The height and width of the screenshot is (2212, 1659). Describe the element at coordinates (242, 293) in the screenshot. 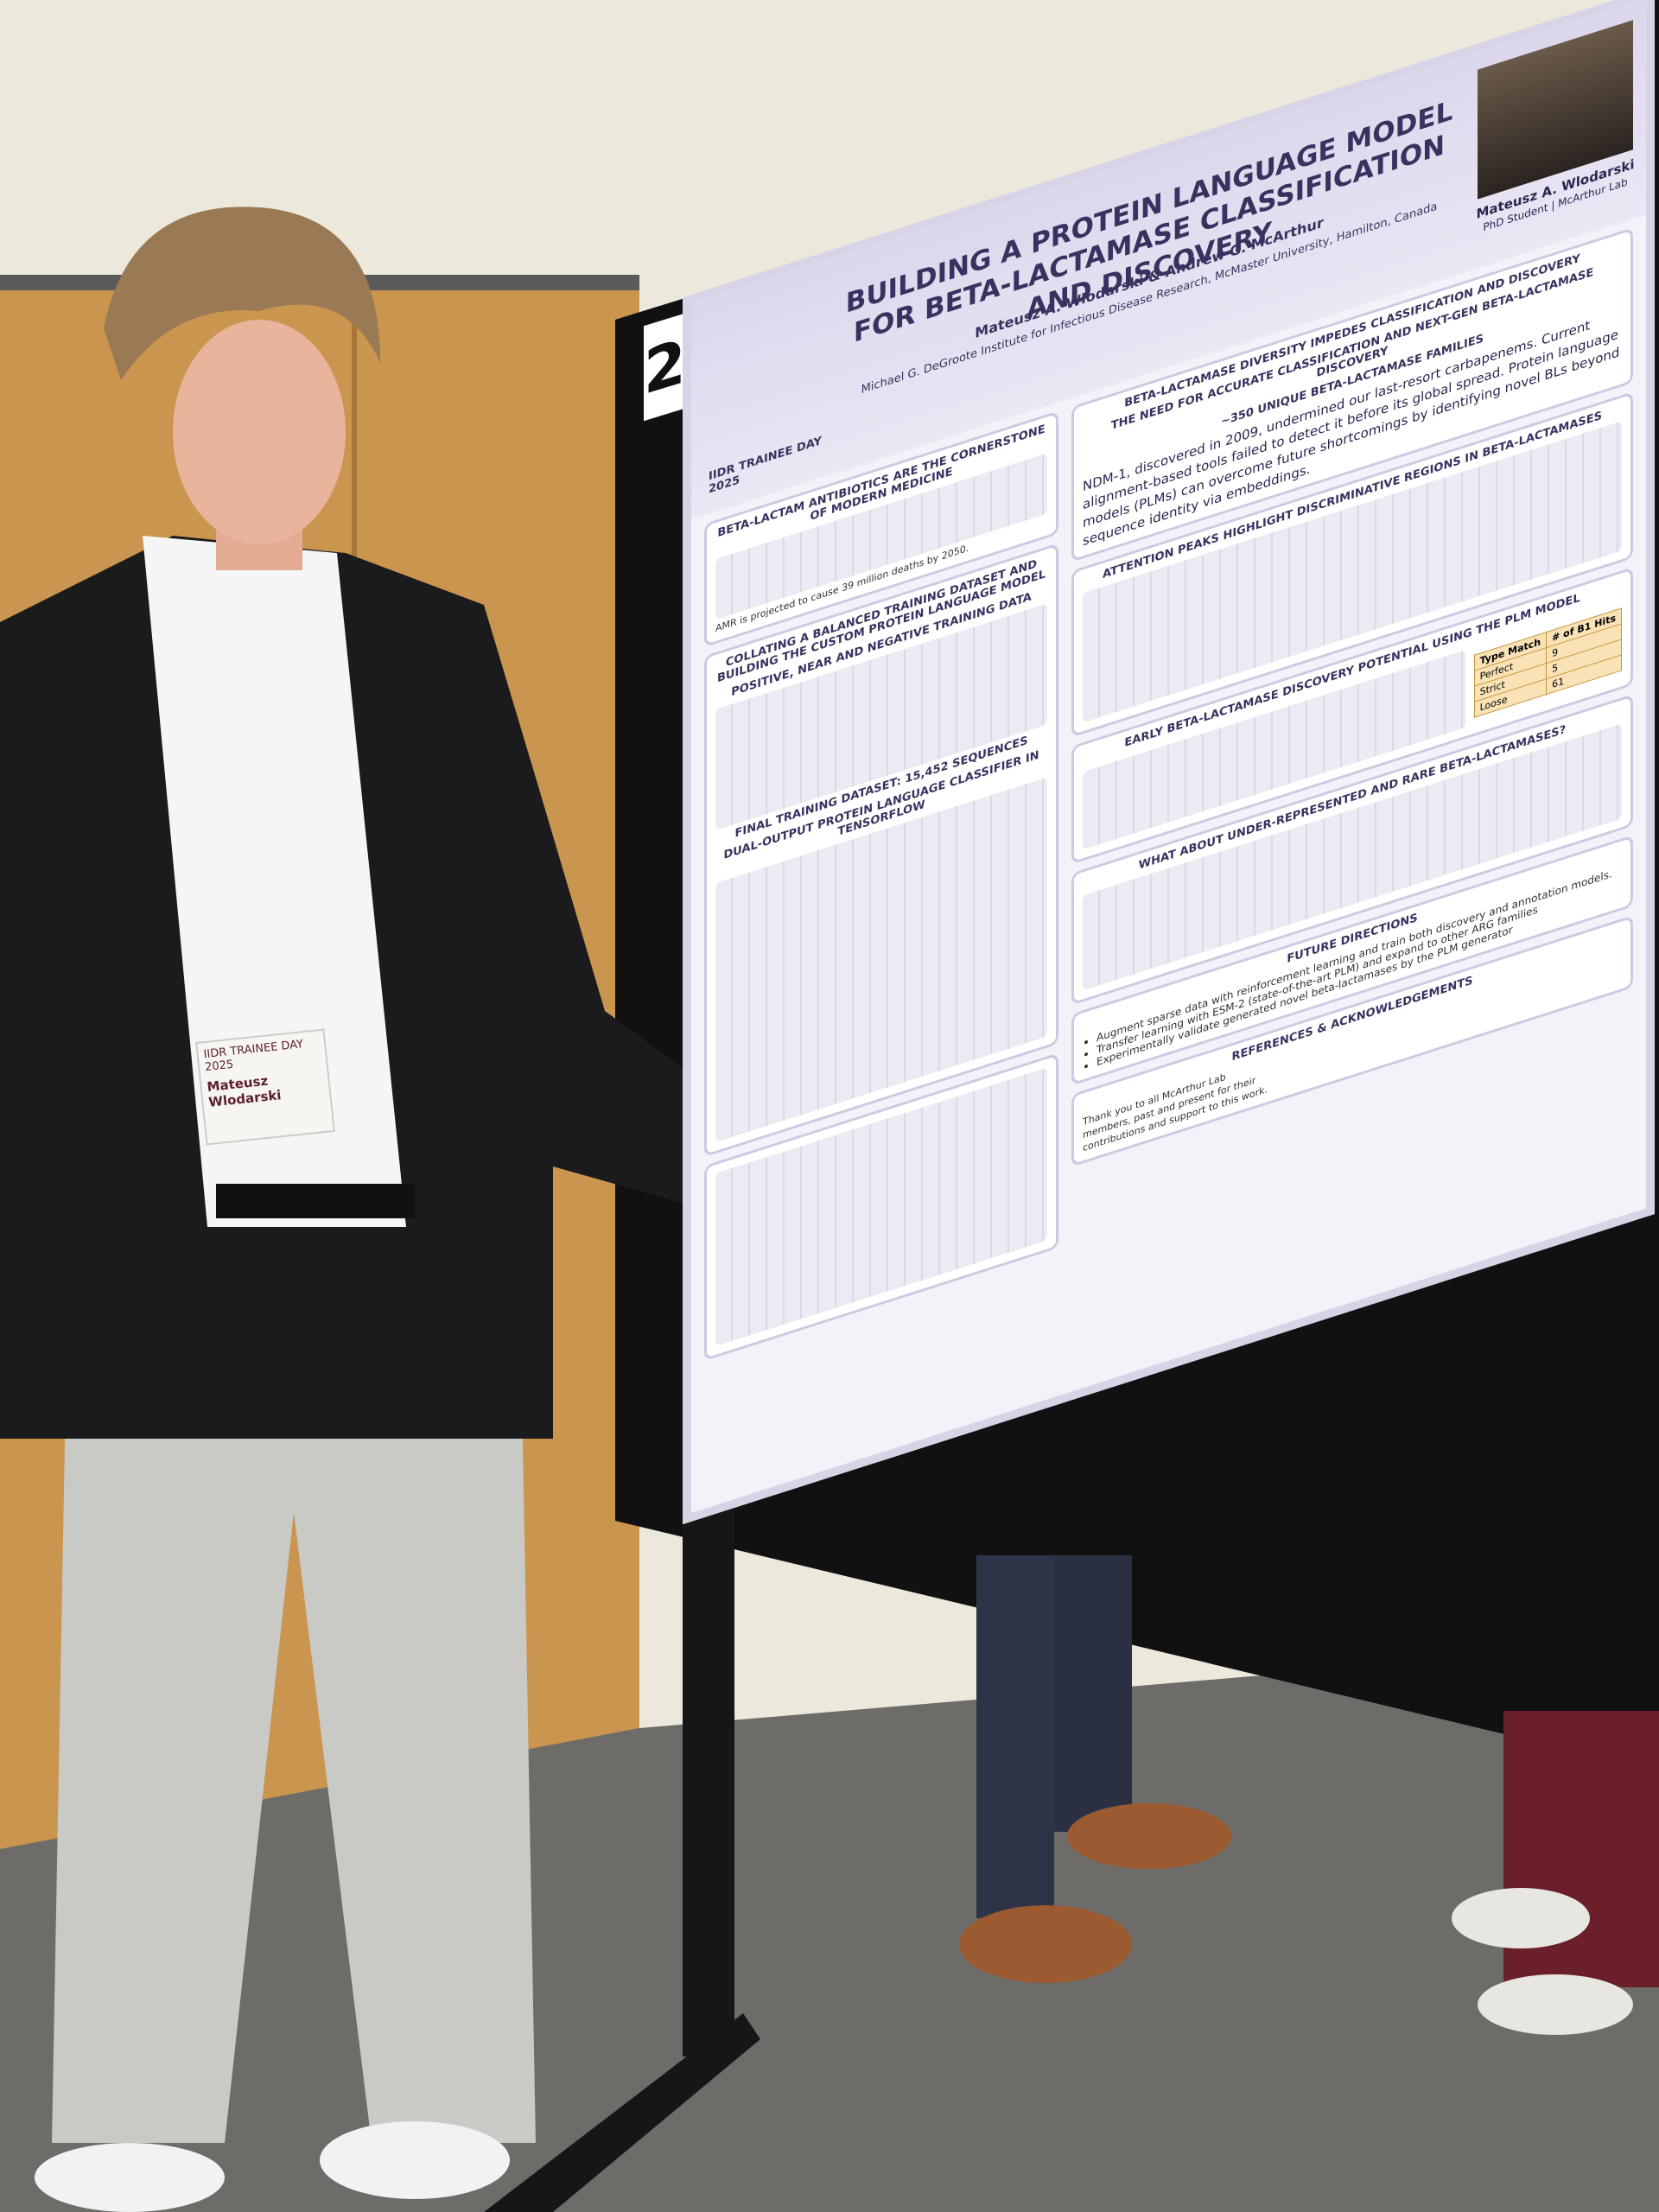

I see `hair` at that location.